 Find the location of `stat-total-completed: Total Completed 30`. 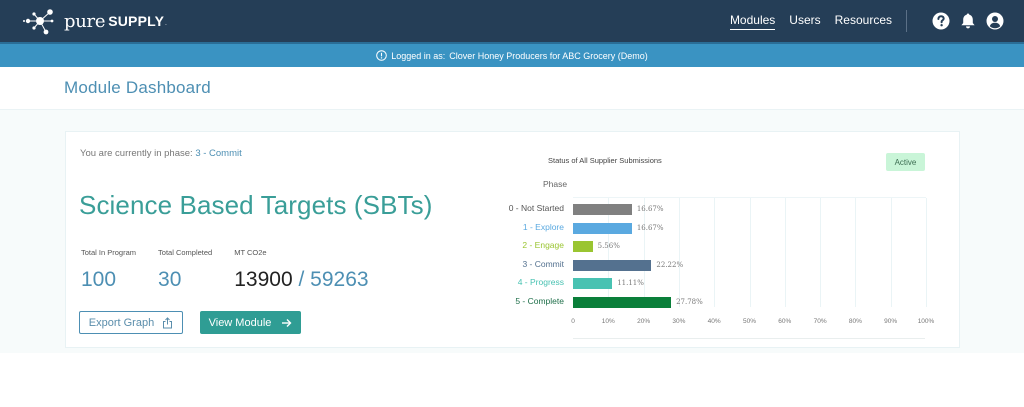

stat-total-completed: Total Completed 30 is located at coordinates (185, 270).